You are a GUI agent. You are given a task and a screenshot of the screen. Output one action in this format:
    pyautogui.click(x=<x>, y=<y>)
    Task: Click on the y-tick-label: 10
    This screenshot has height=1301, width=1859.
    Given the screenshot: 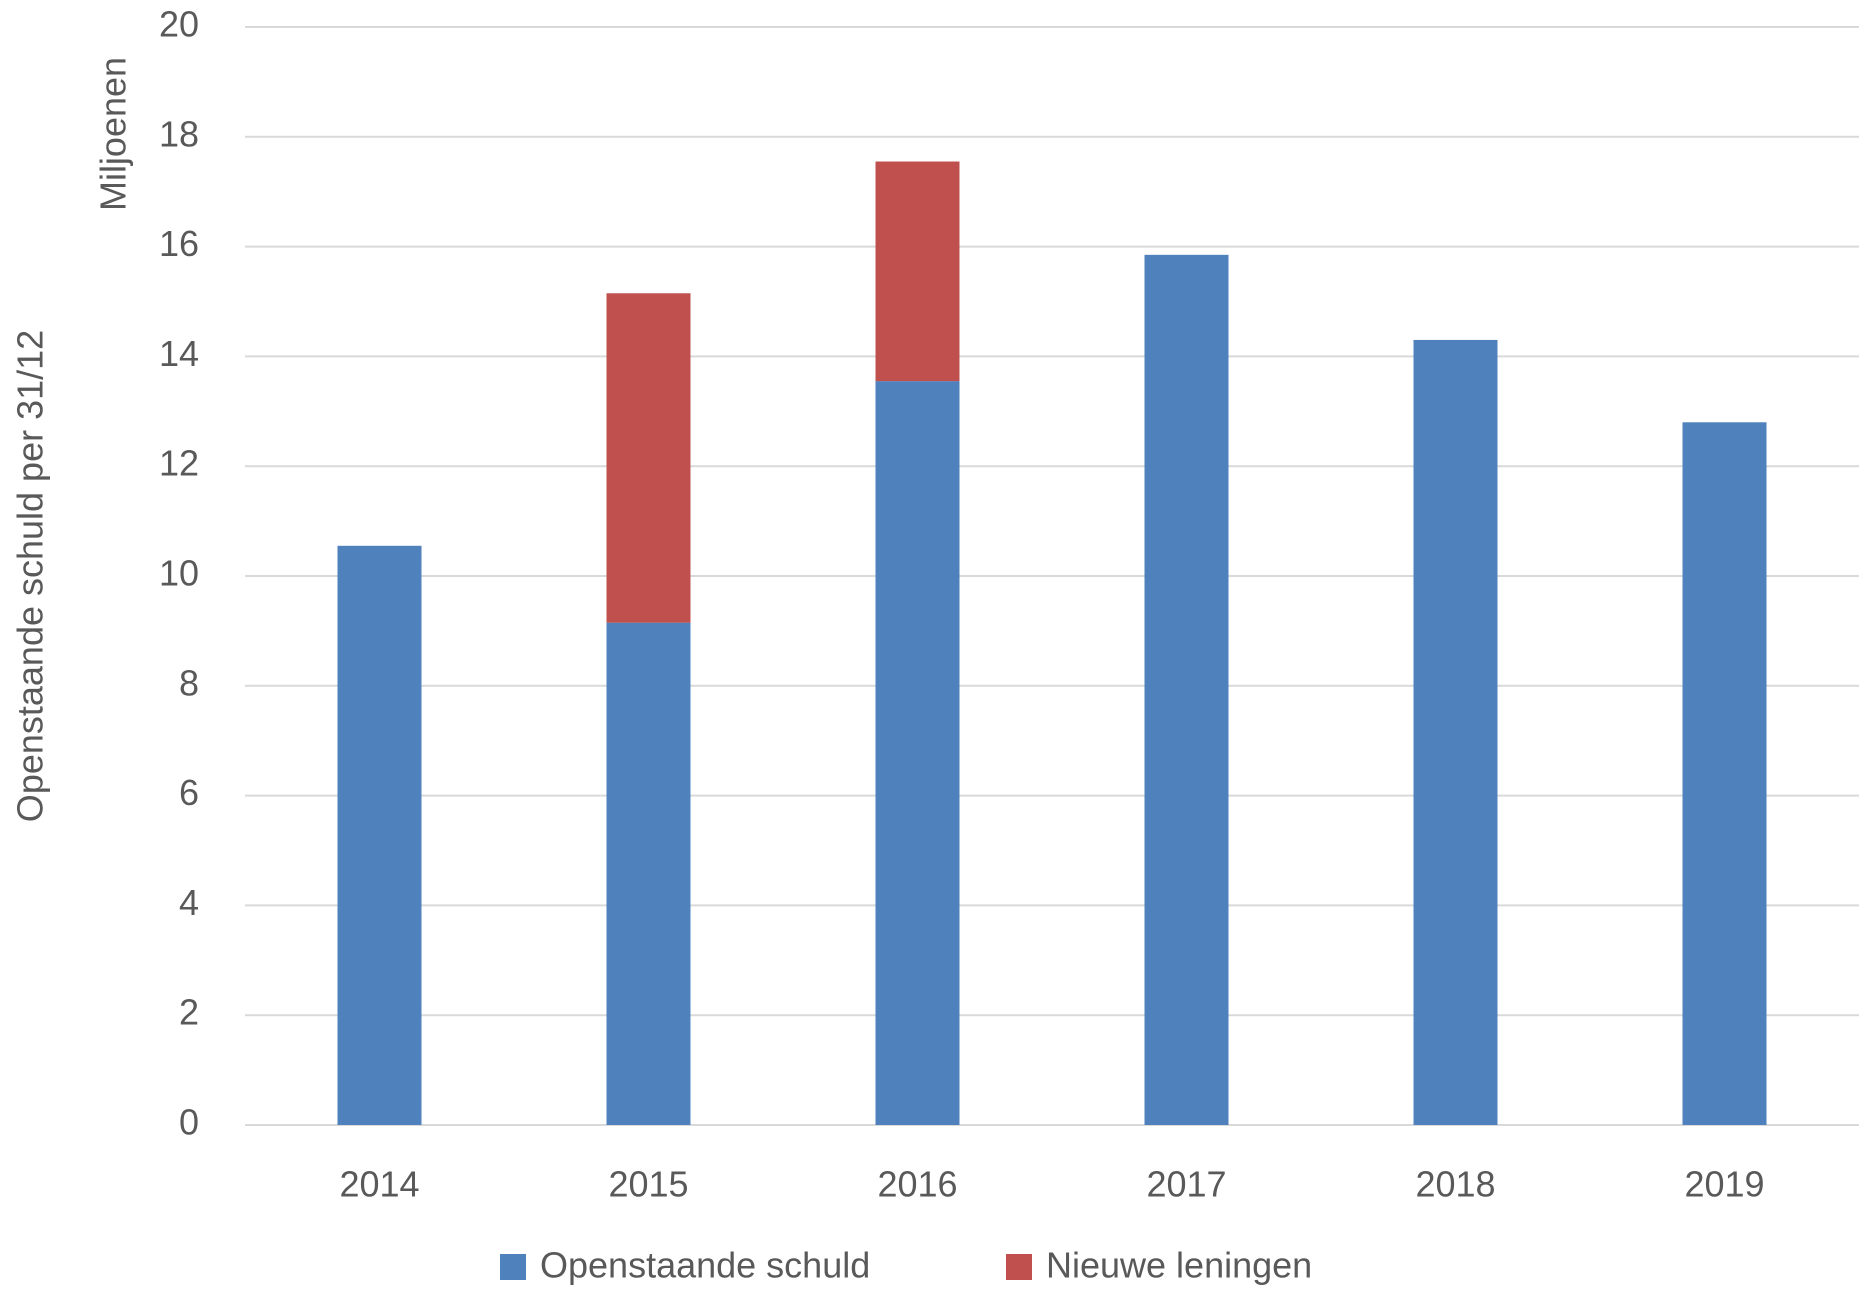 What is the action you would take?
    pyautogui.click(x=179, y=573)
    